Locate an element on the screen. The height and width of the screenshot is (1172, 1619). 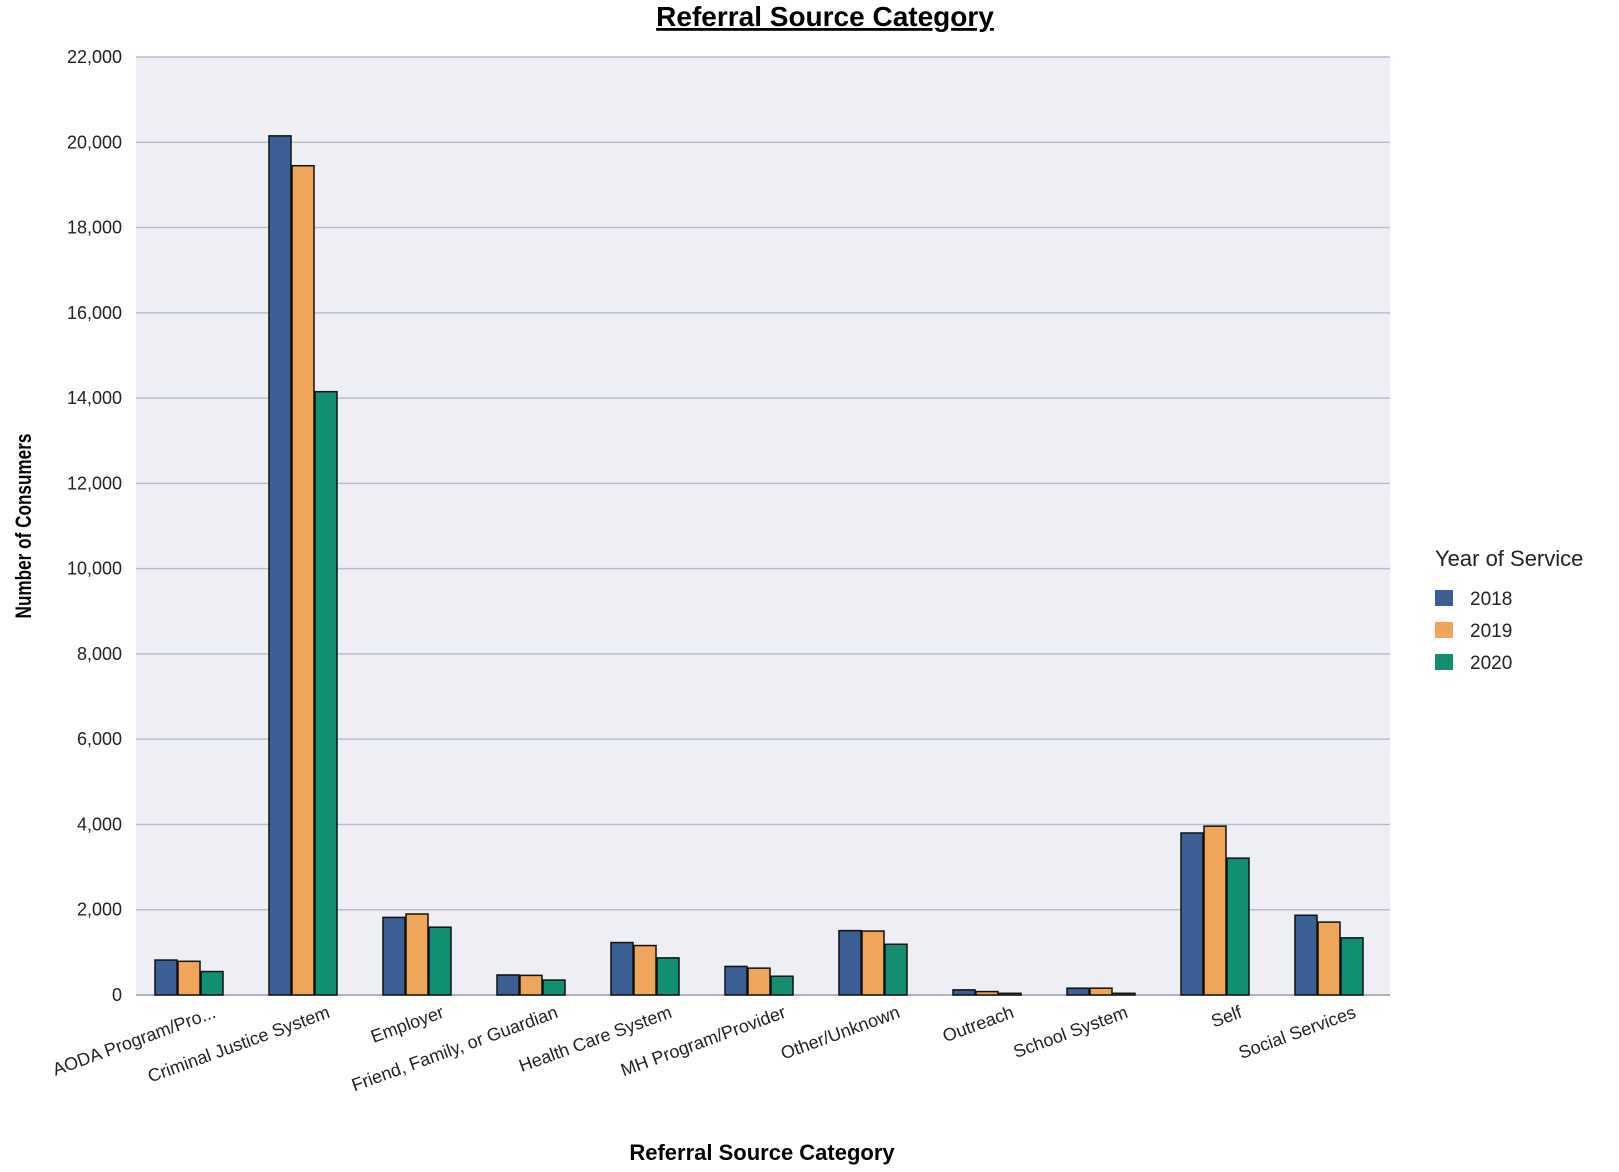
x-category-label: Outreach is located at coordinates (978, 1024).